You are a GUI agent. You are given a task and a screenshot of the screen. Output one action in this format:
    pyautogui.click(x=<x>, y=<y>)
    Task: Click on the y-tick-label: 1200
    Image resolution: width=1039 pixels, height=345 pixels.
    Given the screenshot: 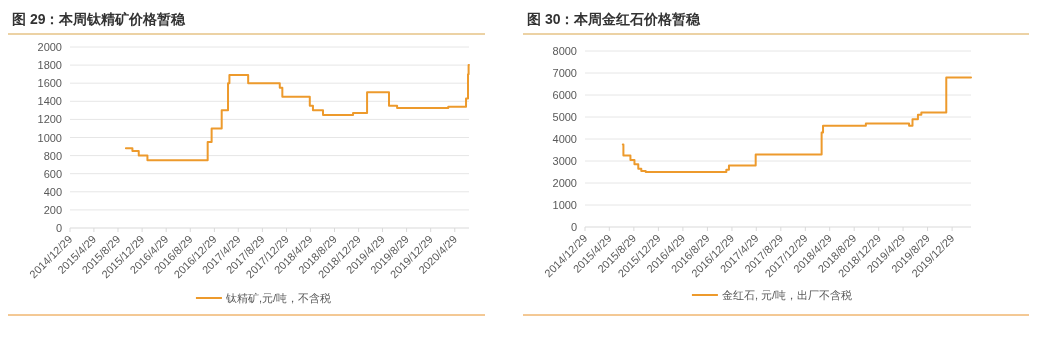 What is the action you would take?
    pyautogui.click(x=49, y=119)
    